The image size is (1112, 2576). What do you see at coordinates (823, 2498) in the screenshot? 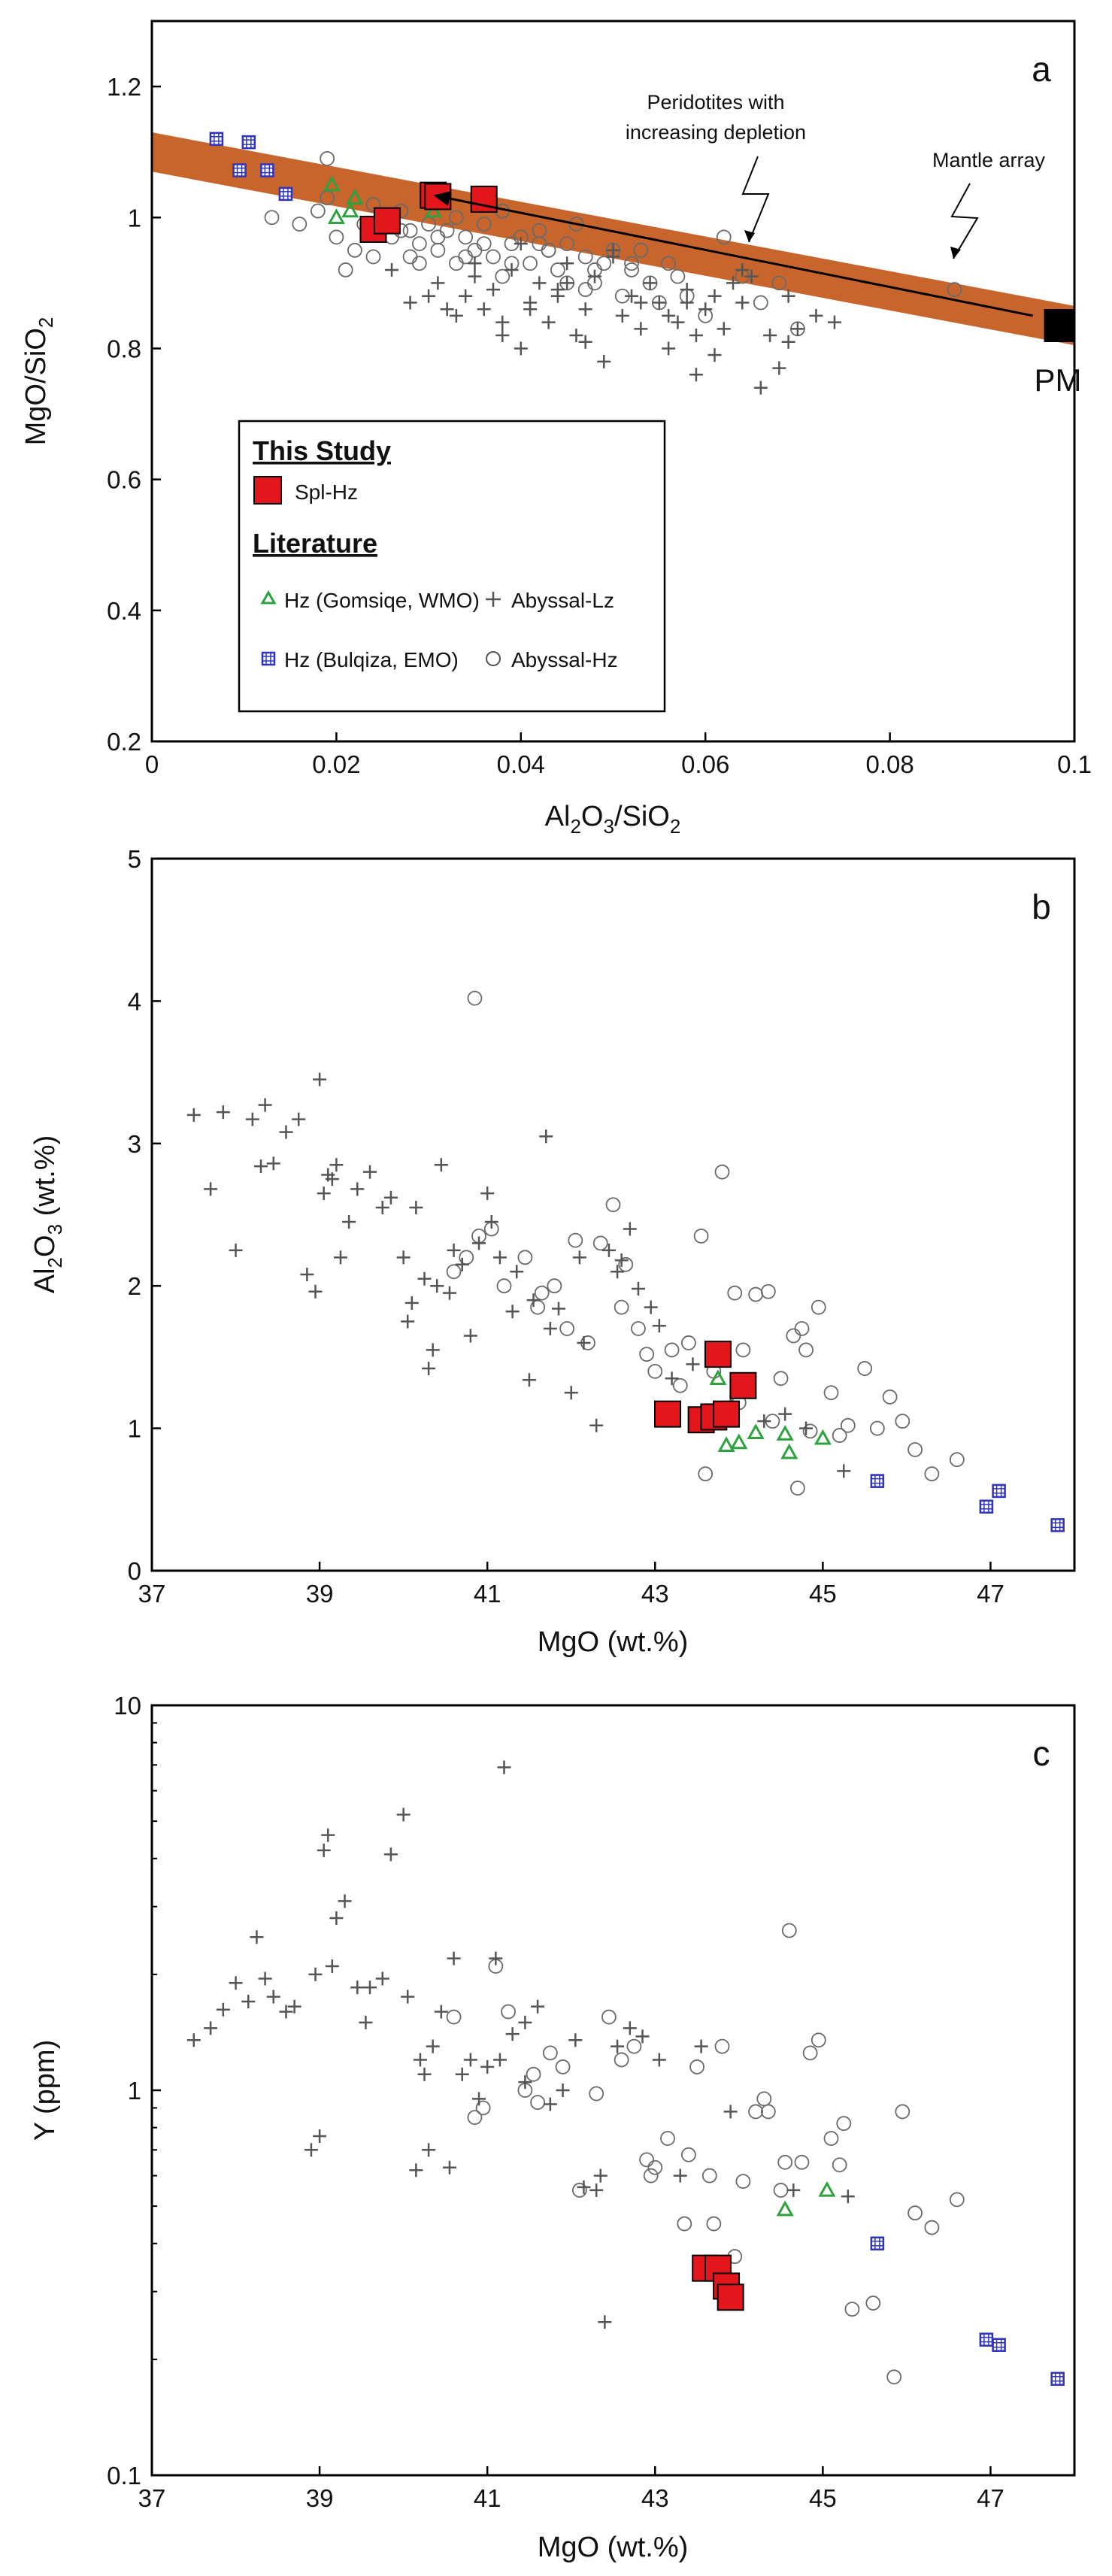
I see `c-x-tick-label: 45` at bounding box center [823, 2498].